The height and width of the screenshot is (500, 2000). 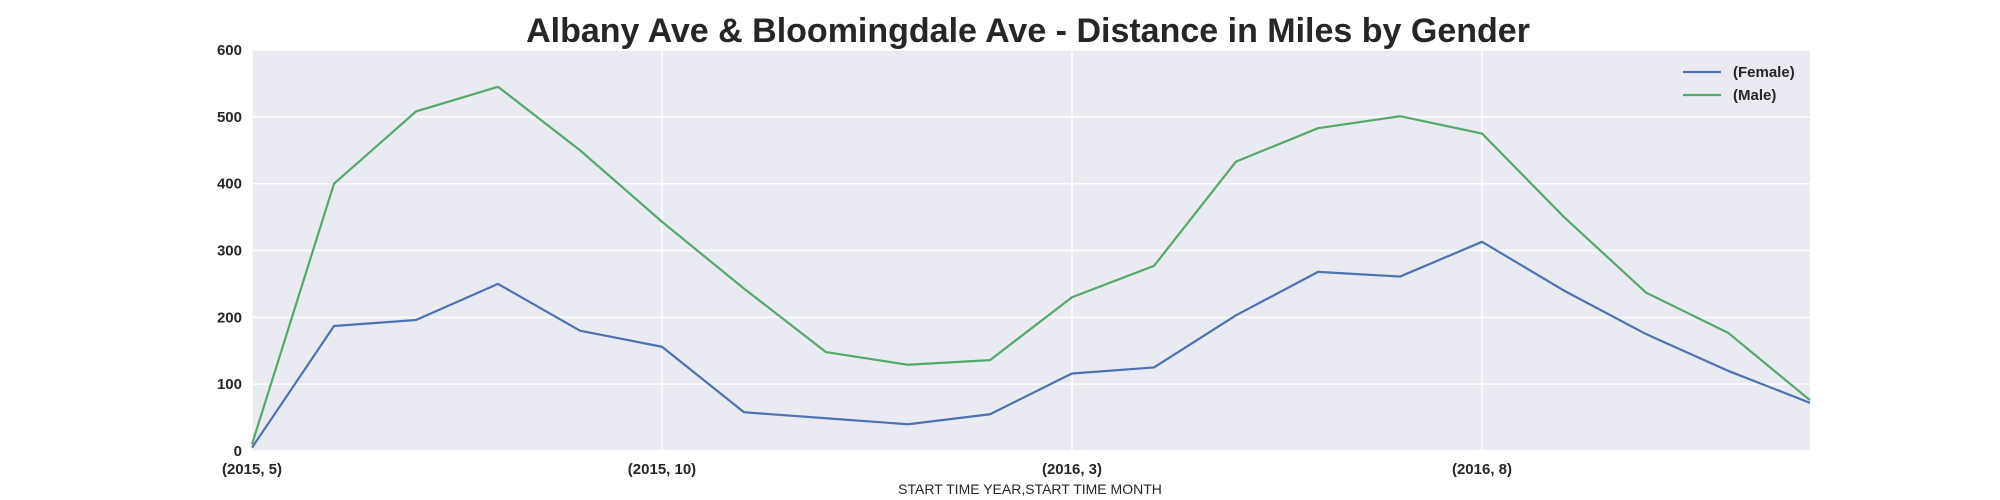 I want to click on legend-label: (Female), so click(x=1764, y=72).